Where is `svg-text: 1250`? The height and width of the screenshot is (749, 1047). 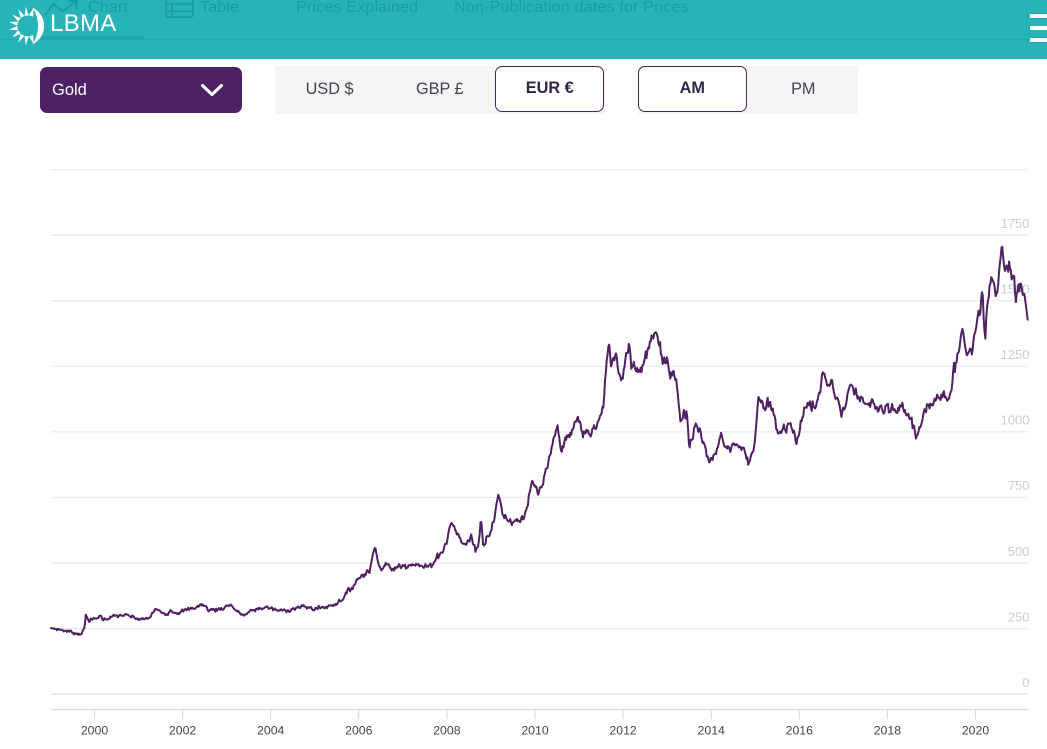 svg-text: 1250 is located at coordinates (1015, 354).